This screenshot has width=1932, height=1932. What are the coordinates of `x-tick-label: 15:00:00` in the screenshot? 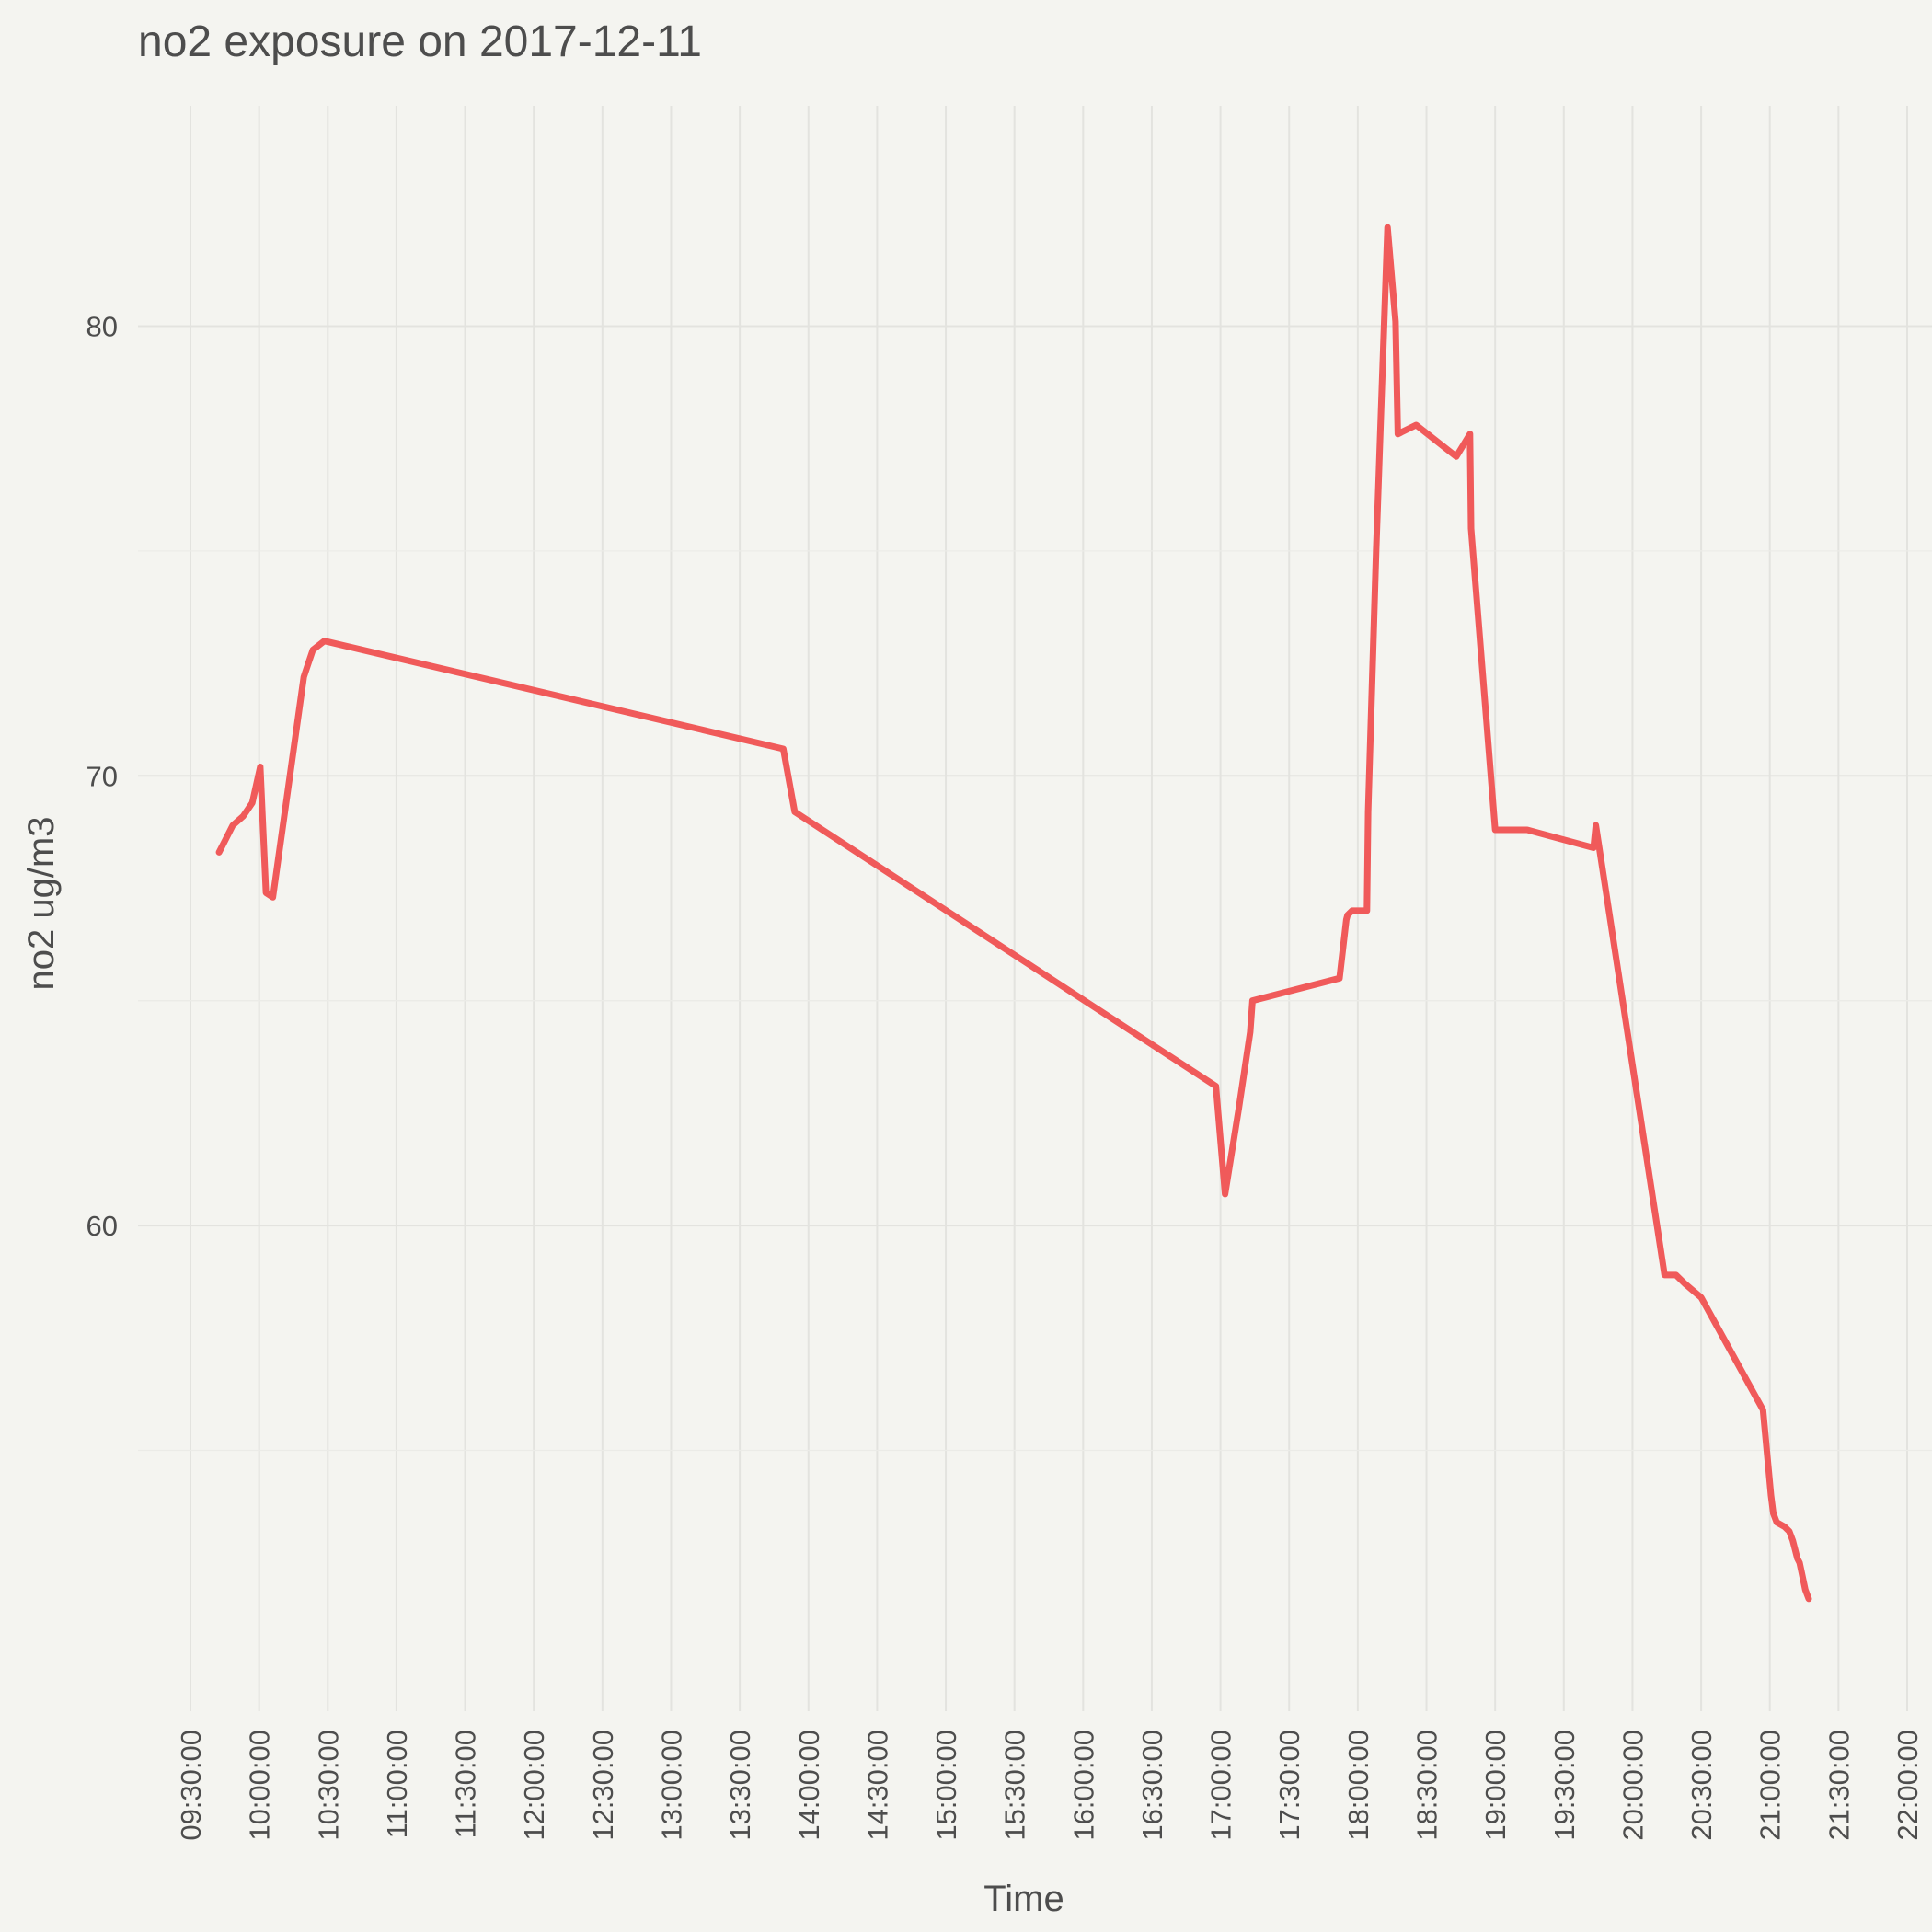 It's located at (946, 1785).